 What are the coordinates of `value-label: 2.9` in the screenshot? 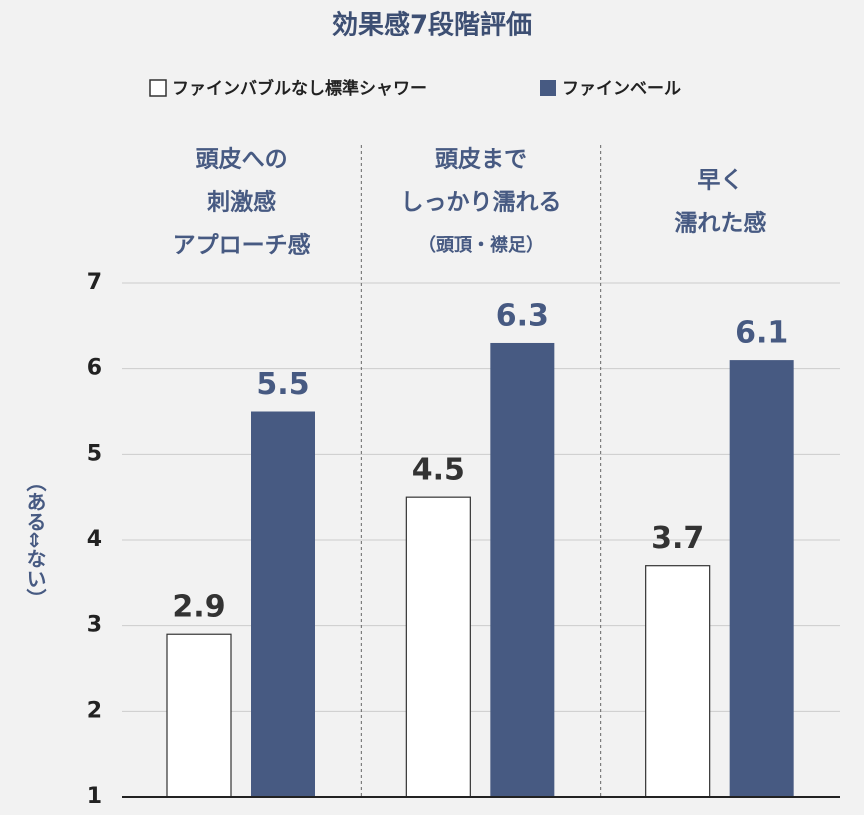 It's located at (198, 607).